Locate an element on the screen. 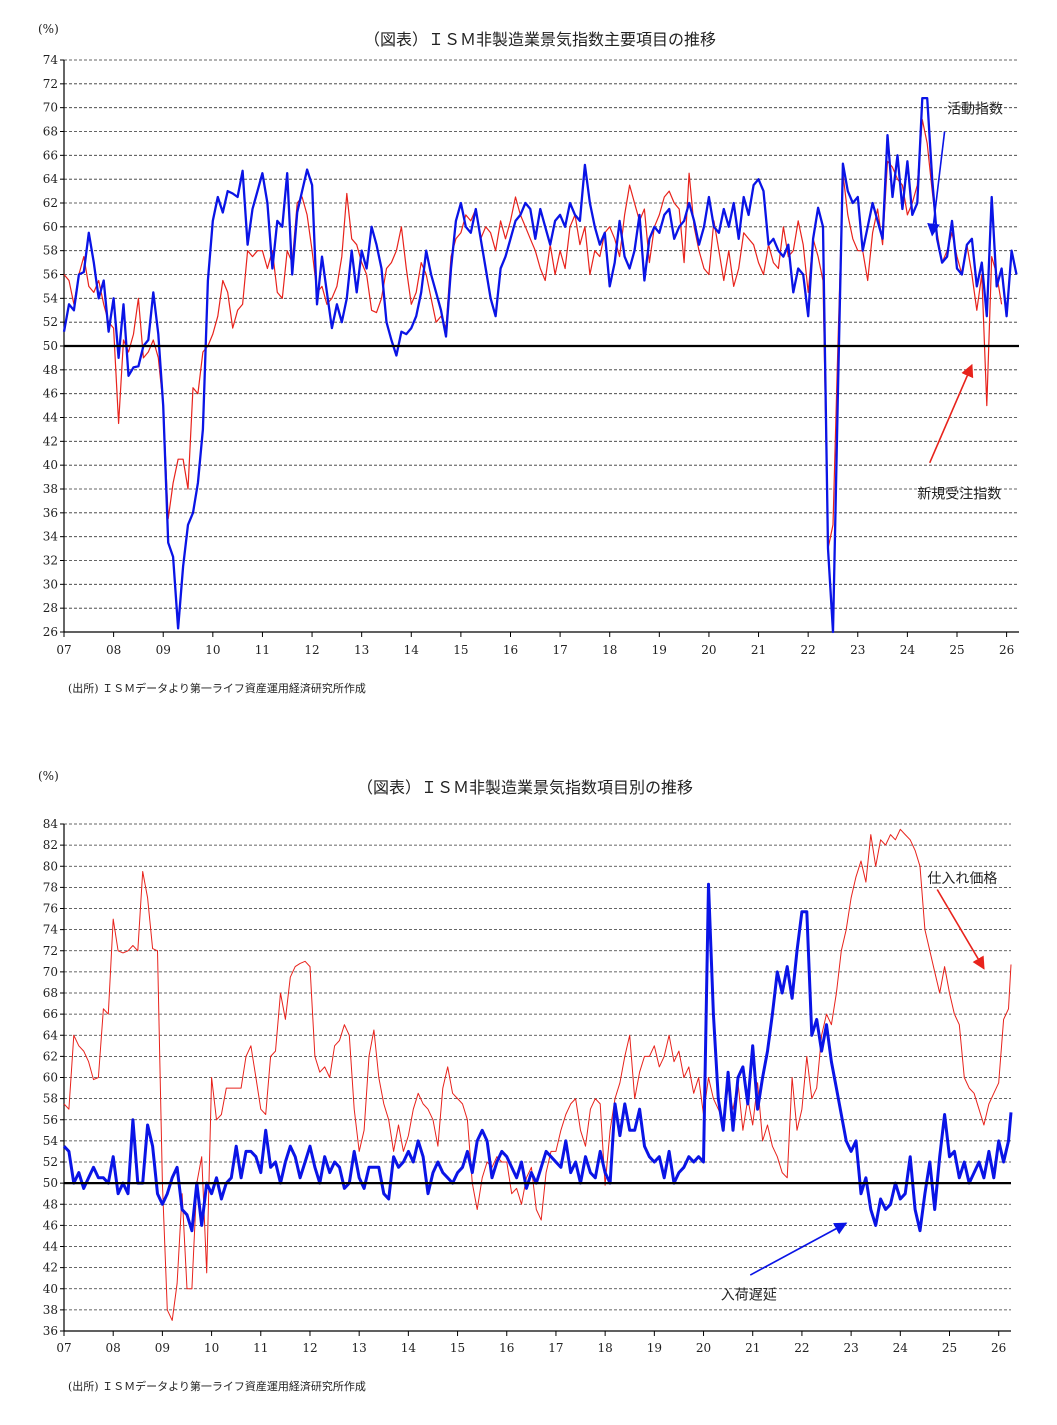 The width and height of the screenshot is (1057, 1425). annotation-label: 活動指数 is located at coordinates (975, 110).